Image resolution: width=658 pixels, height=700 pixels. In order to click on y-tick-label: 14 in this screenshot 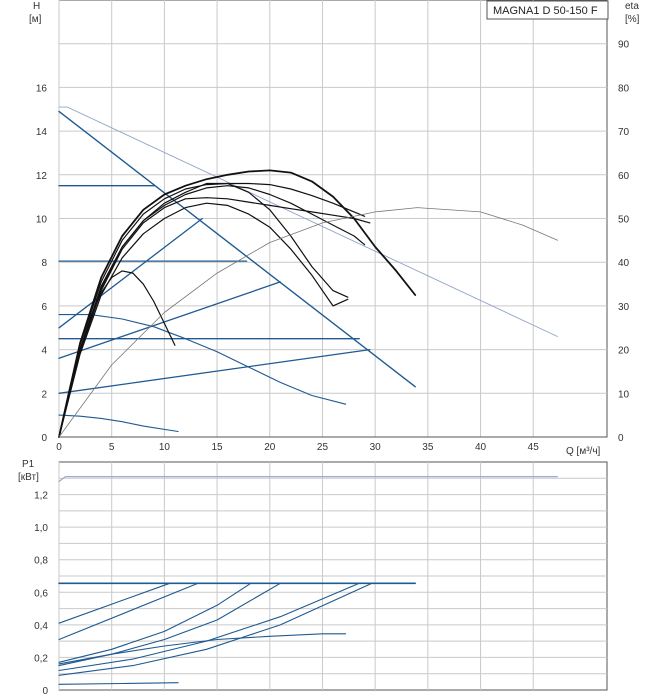, I will do `click(42, 132)`.